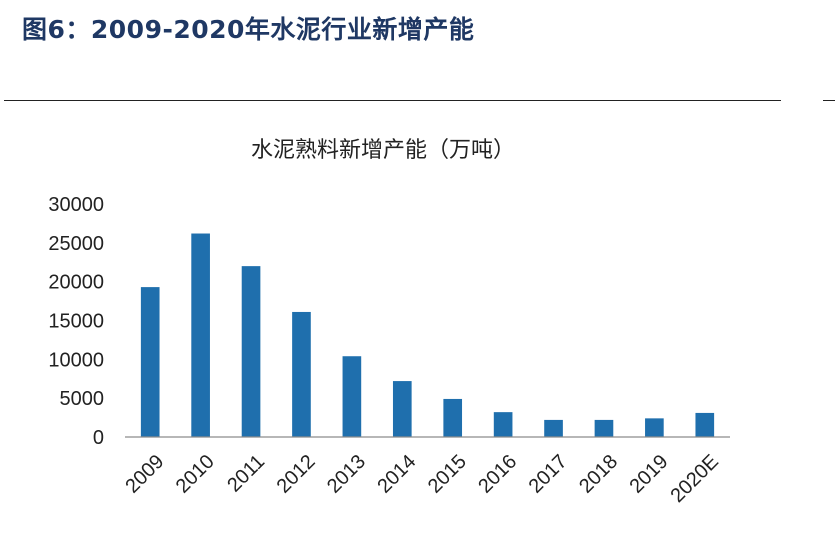 This screenshot has height=544, width=835. What do you see at coordinates (144, 474) in the screenshot?
I see `x-tick-label: 2009` at bounding box center [144, 474].